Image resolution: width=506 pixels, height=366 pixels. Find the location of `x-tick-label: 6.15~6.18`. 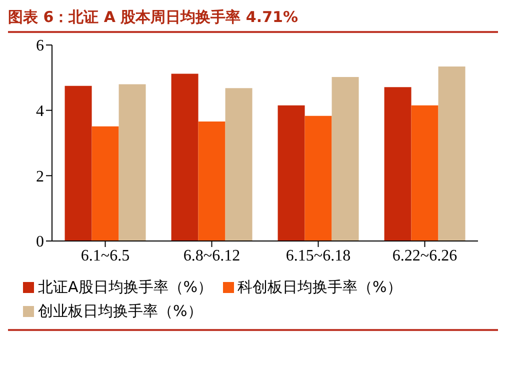

x-tick-label: 6.15~6.18 is located at coordinates (318, 255).